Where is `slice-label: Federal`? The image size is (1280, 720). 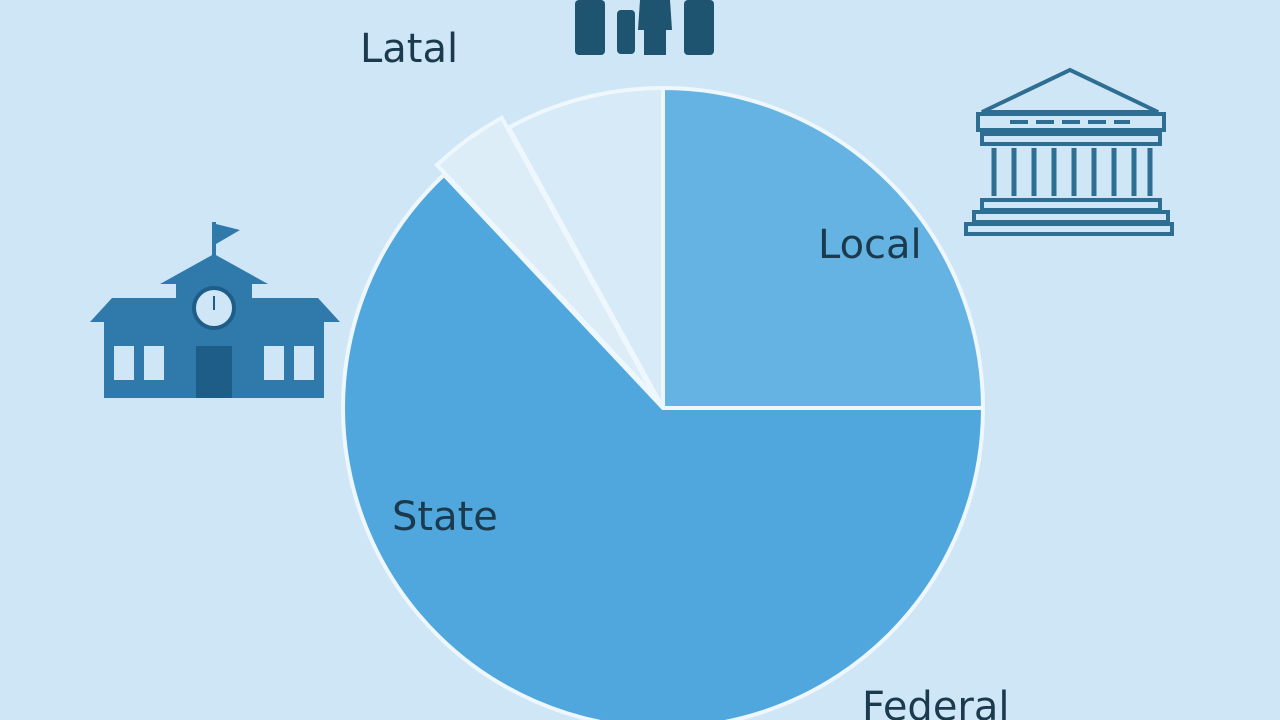
slice-label: Federal is located at coordinates (936, 702).